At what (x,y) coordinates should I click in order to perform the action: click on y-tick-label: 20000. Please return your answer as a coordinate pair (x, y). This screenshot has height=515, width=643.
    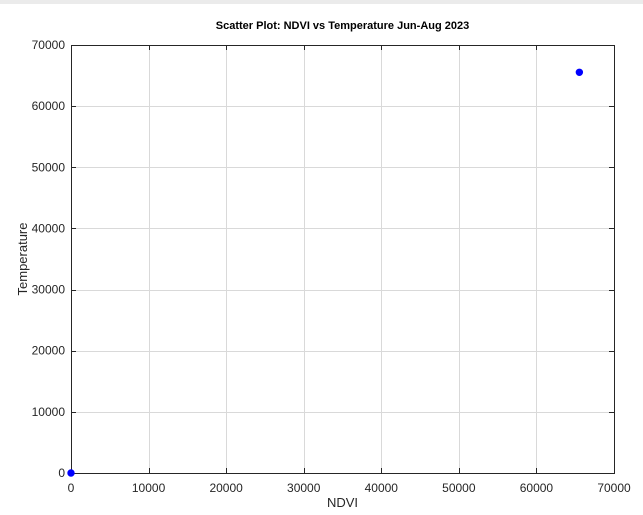
    Looking at the image, I should click on (49, 351).